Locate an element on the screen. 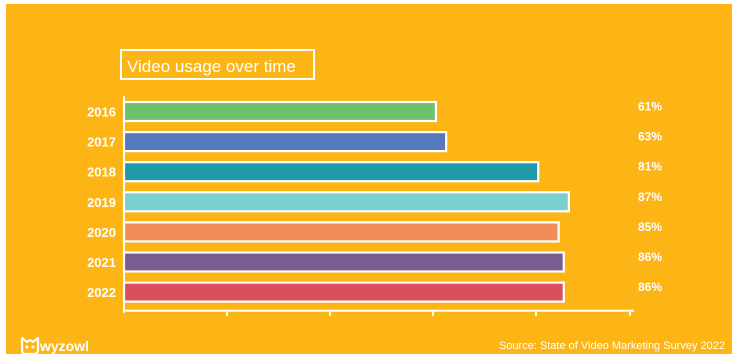 Image resolution: width=732 pixels, height=355 pixels. y-tick-label: 2019 is located at coordinates (101, 202).